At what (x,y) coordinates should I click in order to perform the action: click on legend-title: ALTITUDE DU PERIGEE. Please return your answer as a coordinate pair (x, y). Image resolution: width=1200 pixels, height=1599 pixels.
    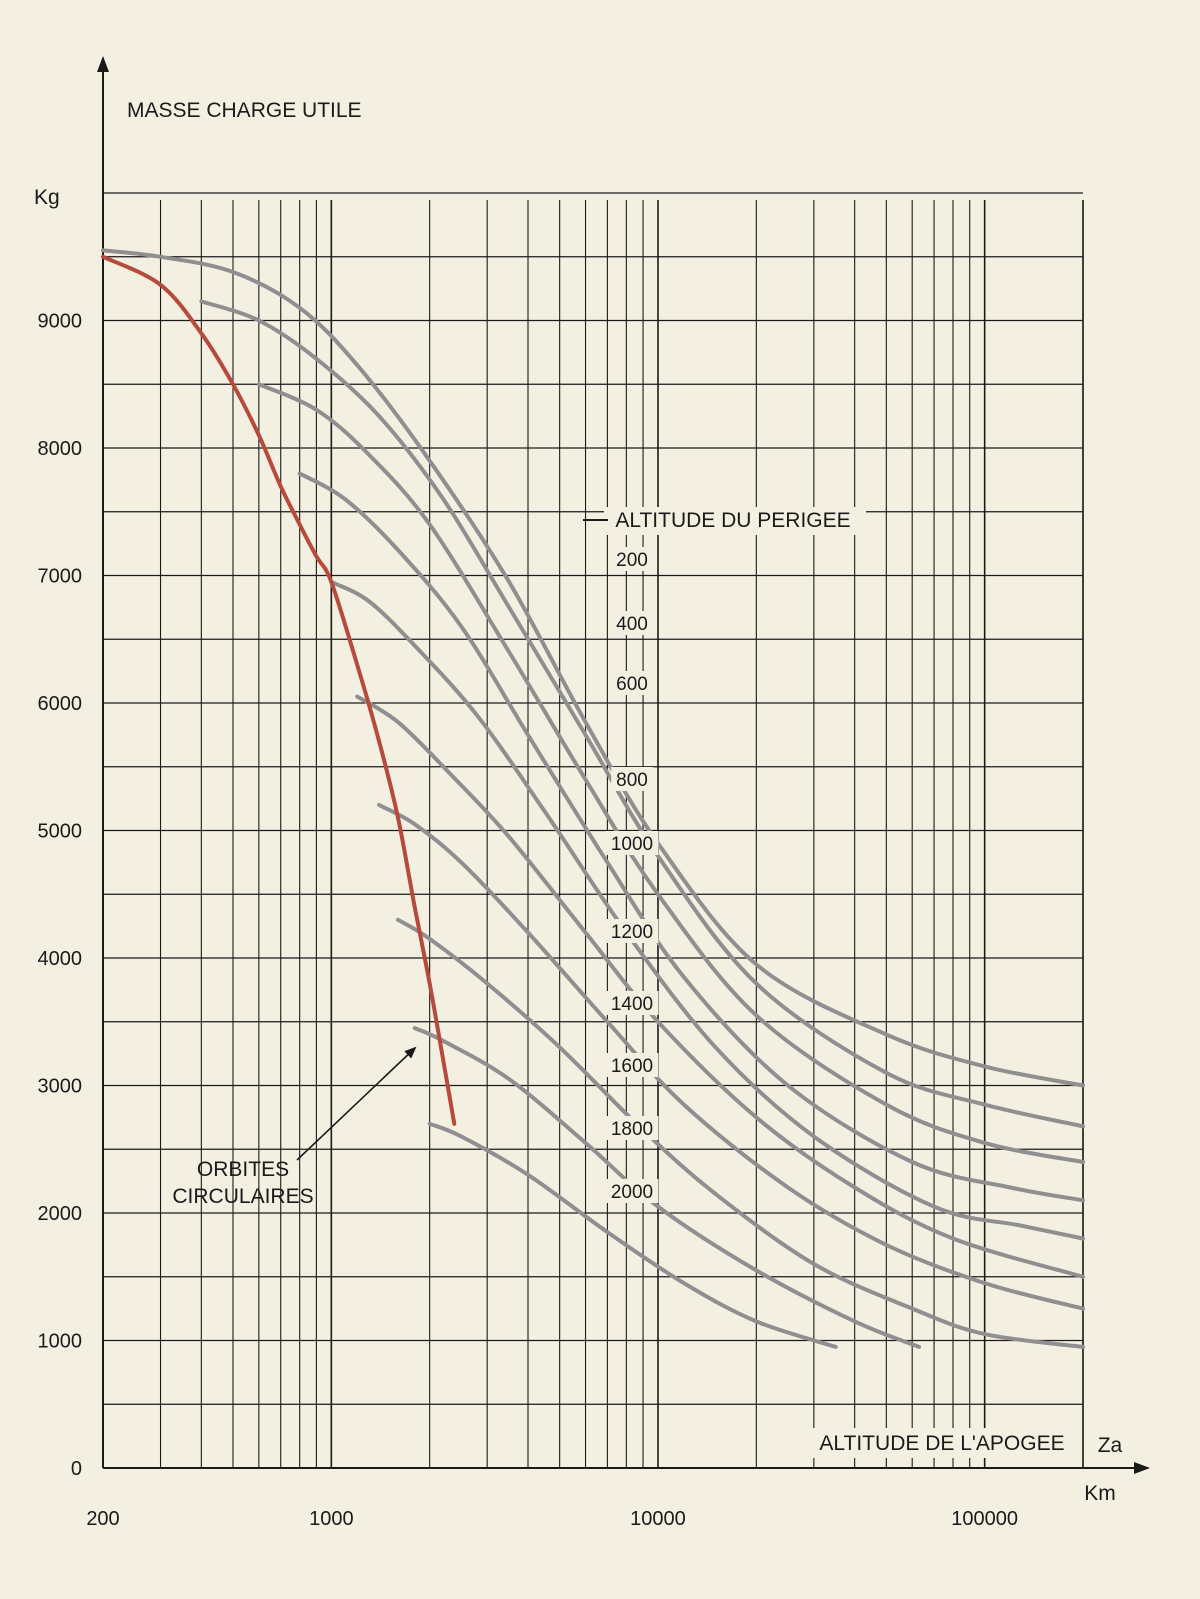
    Looking at the image, I should click on (732, 520).